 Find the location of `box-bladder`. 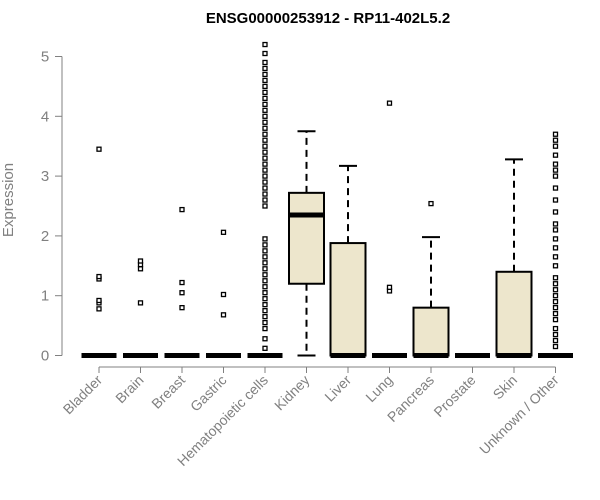

box-bladder is located at coordinates (99, 252).